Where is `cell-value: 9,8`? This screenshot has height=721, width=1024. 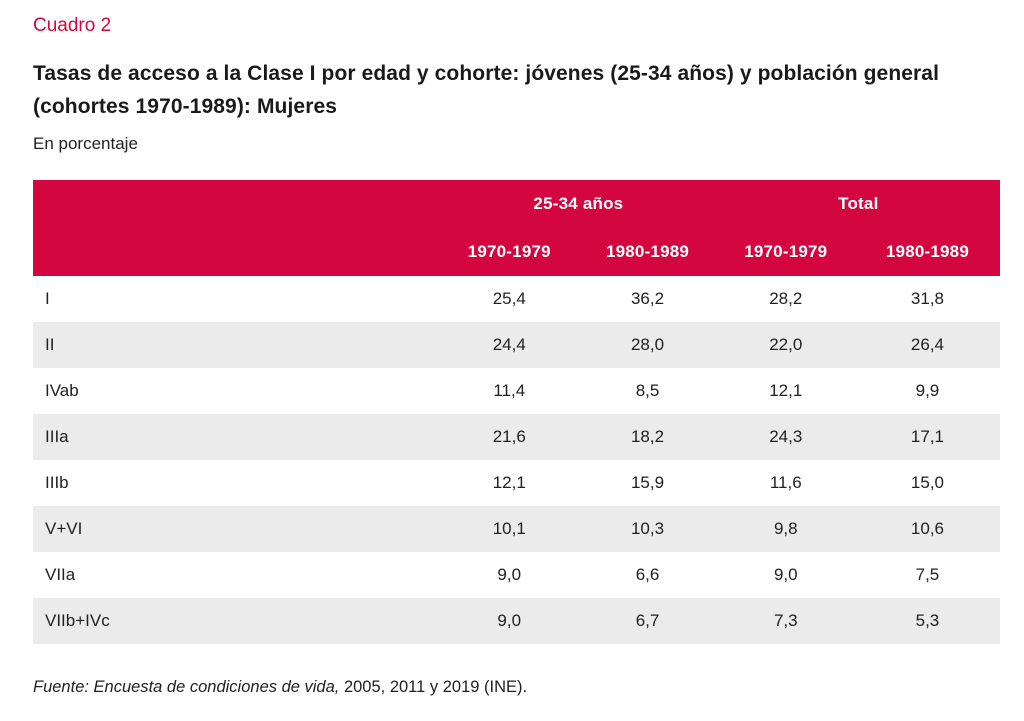
cell-value: 9,8 is located at coordinates (785, 528).